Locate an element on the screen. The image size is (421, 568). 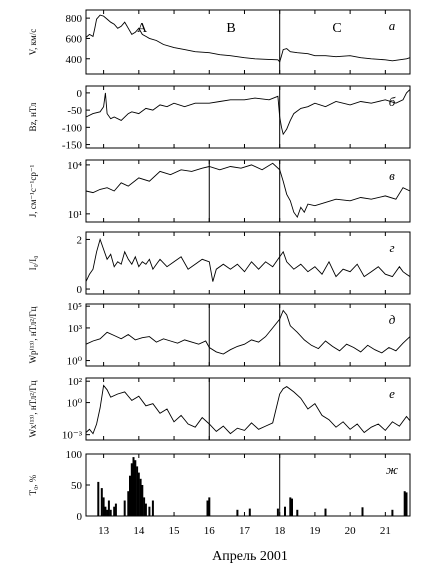
panel-0-frame is located at coordinates (248, 42).